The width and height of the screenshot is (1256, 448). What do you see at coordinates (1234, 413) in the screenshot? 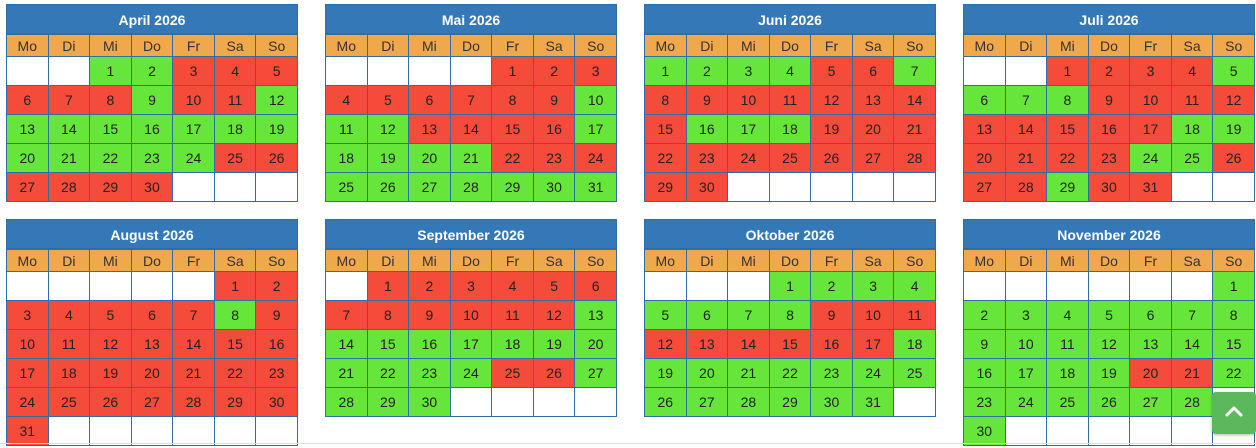
I see `scroll-to-top-button` at bounding box center [1234, 413].